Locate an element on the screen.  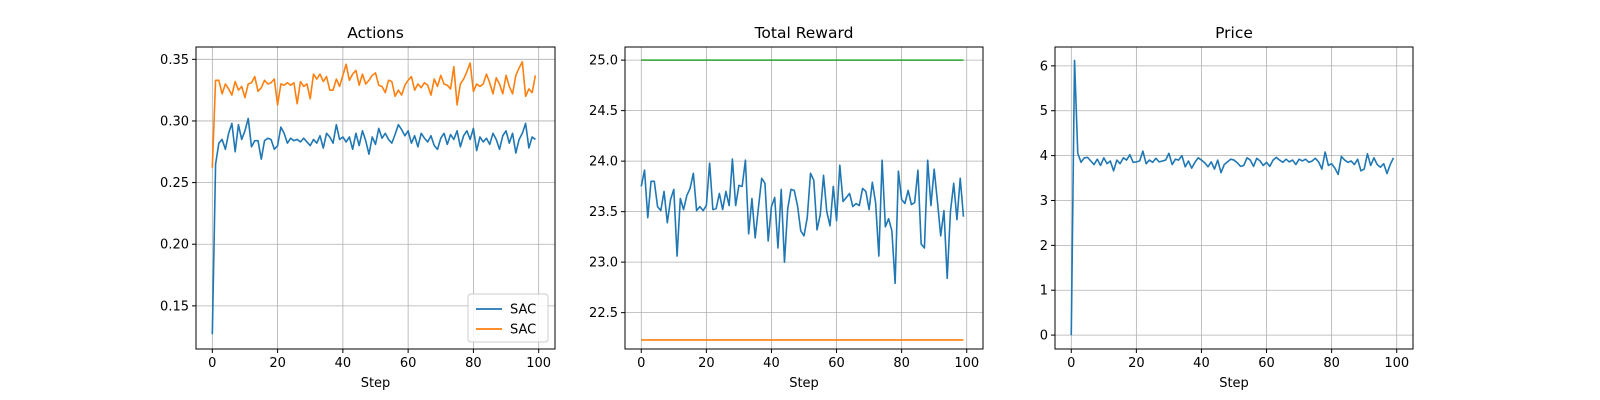
y-tick-label: 6 is located at coordinates (1044, 66).